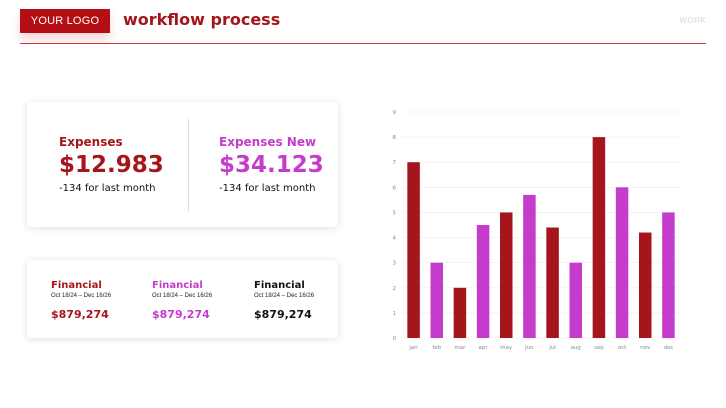 The height and width of the screenshot is (408, 726). I want to click on x-tick-label: oct, so click(622, 348).